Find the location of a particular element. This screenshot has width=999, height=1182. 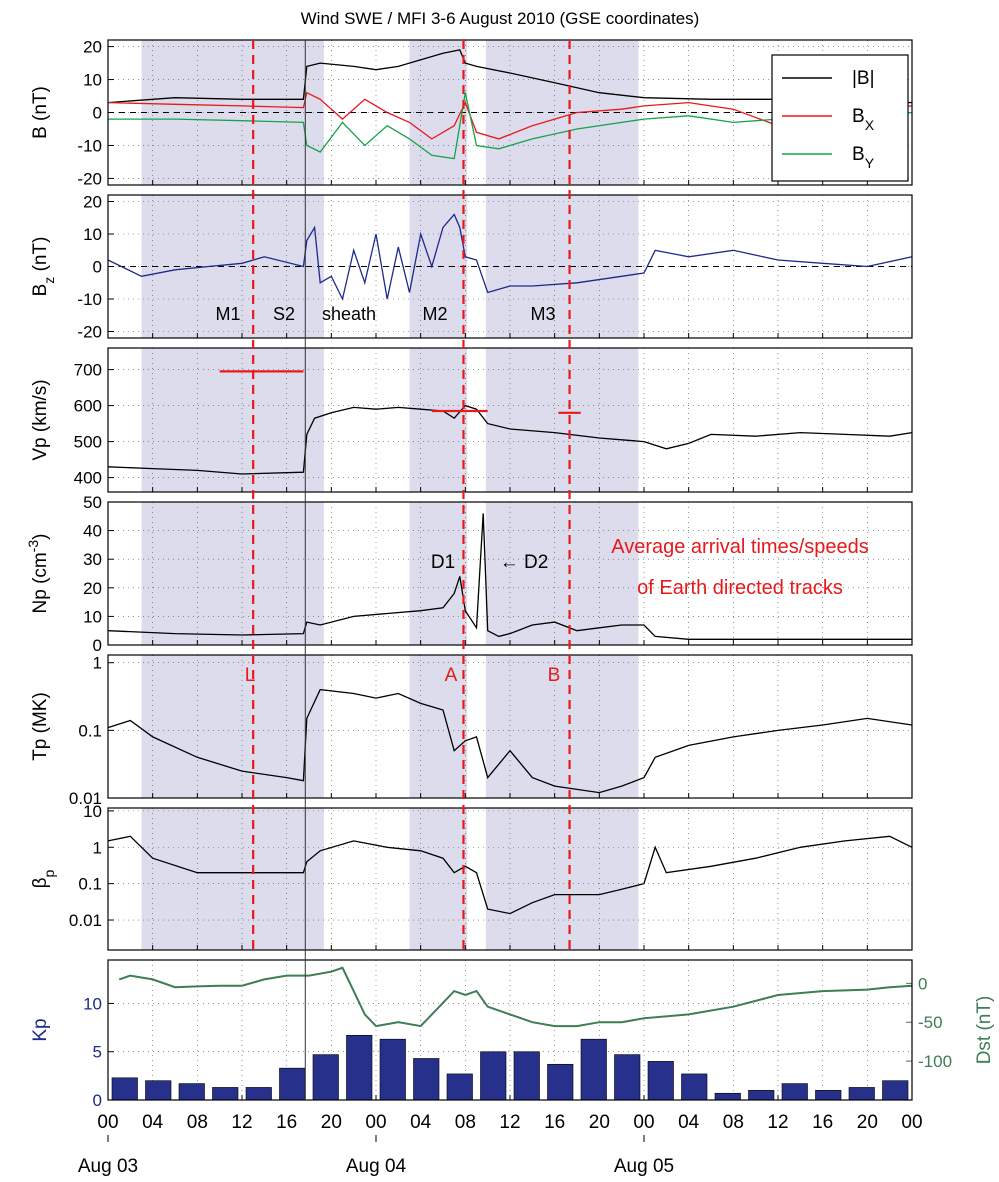

track-label-L: L is located at coordinates (250, 675).